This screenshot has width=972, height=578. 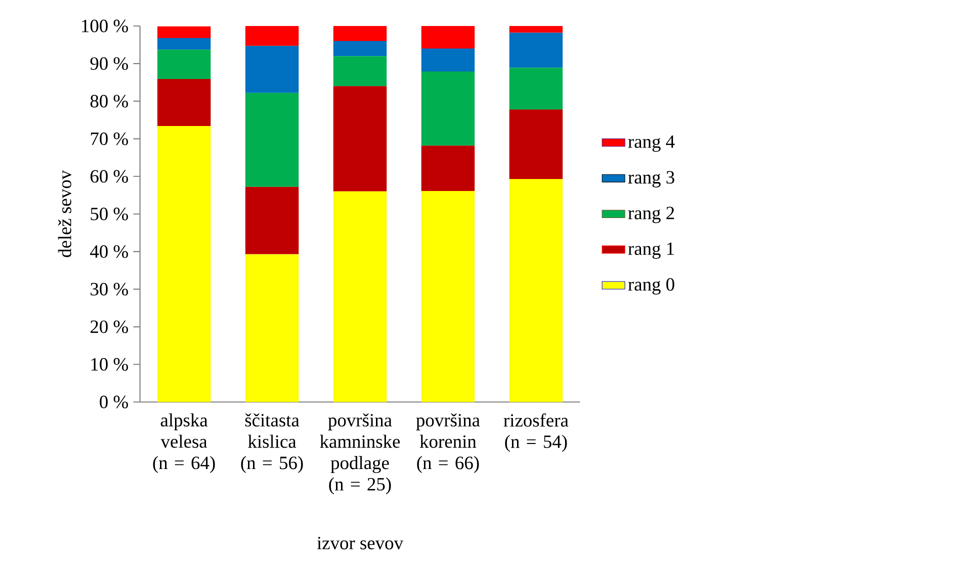 What do you see at coordinates (105, 26) in the screenshot?
I see `y-tick-label: 100 %` at bounding box center [105, 26].